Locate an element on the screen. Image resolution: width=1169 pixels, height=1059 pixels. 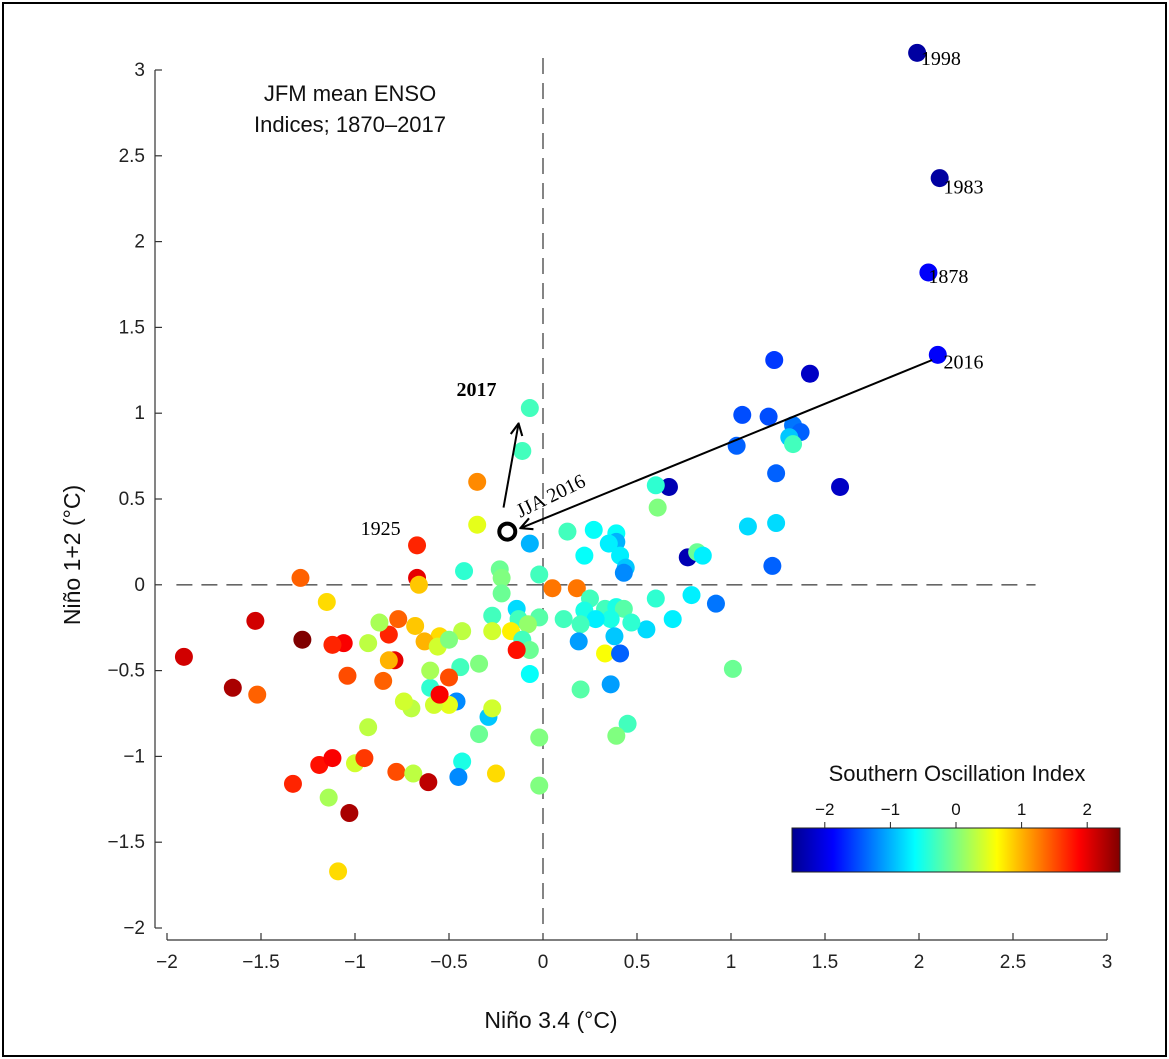
annotation-label: JJA 2016 is located at coordinates (551, 496).